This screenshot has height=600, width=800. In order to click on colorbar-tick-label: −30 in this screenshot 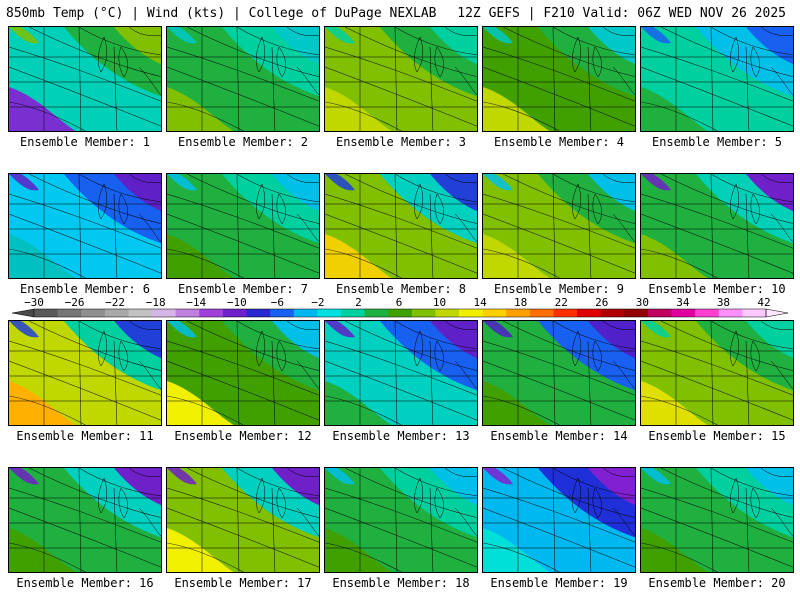, I will do `click(34, 302)`.